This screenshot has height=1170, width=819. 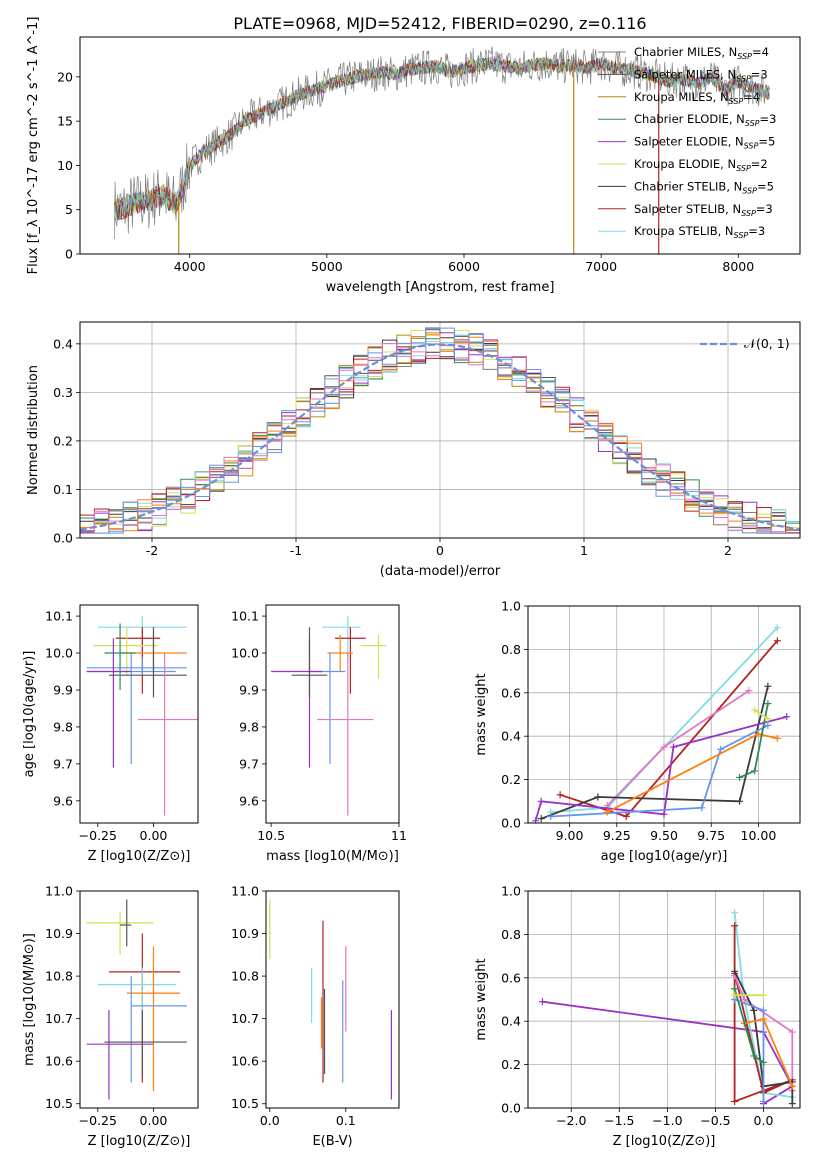 I want to click on x-tick-label: 9.00, so click(x=570, y=835).